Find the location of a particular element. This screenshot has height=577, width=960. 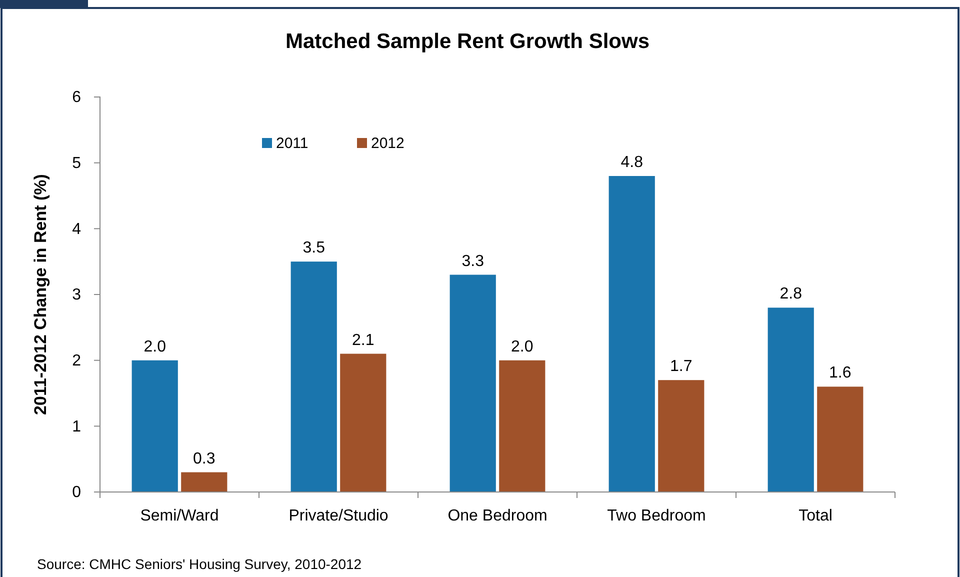

x-tick-label: Two Bedroom is located at coordinates (656, 516).